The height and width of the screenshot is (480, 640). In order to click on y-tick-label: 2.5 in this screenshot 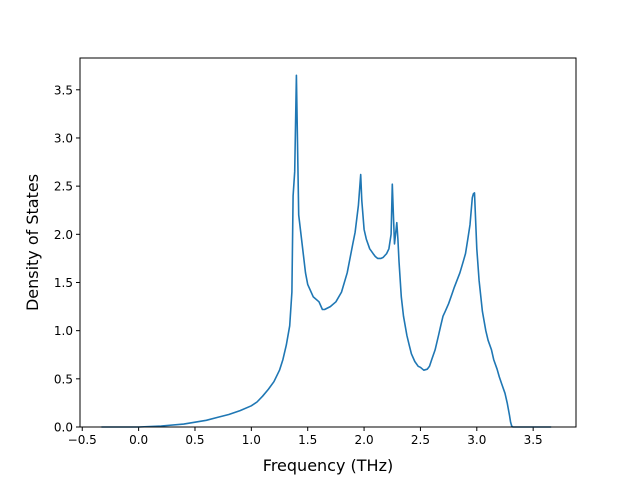, I will do `click(63, 187)`.